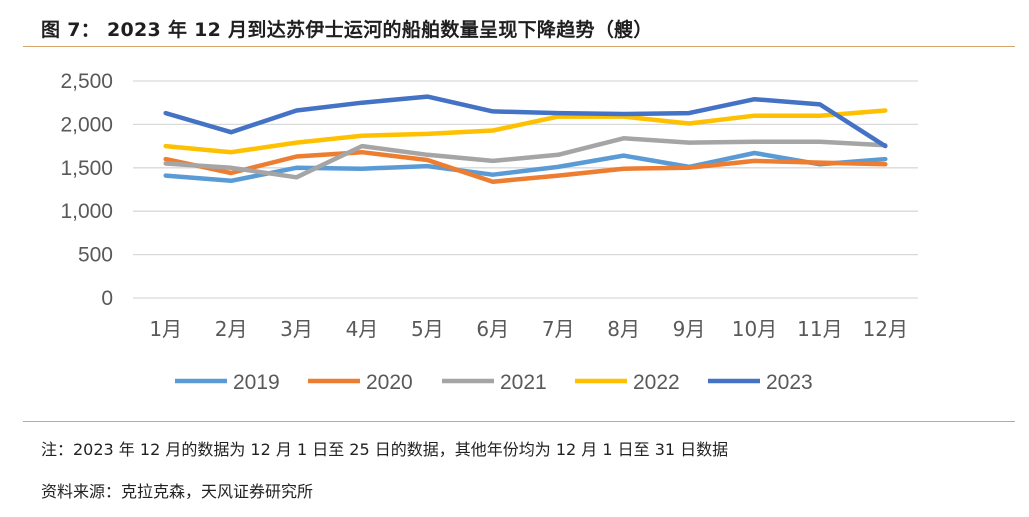  I want to click on series-line-2020, so click(525, 166).